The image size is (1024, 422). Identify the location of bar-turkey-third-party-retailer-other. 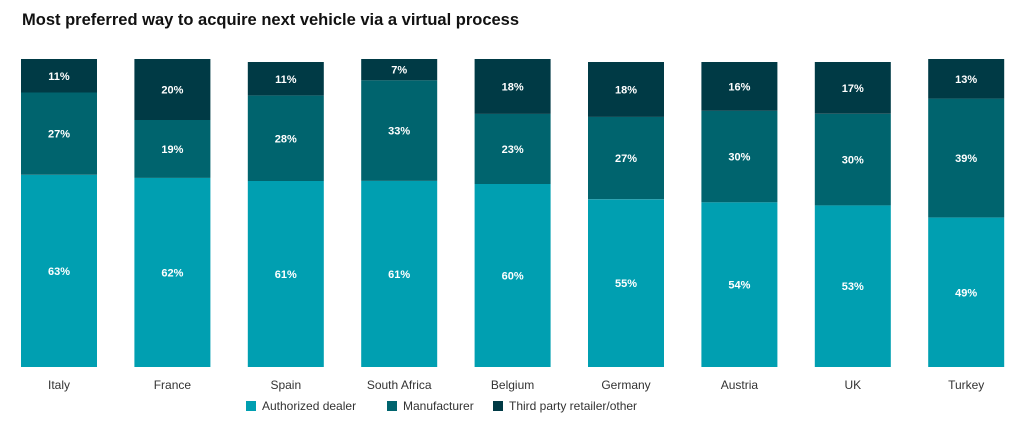
(966, 79).